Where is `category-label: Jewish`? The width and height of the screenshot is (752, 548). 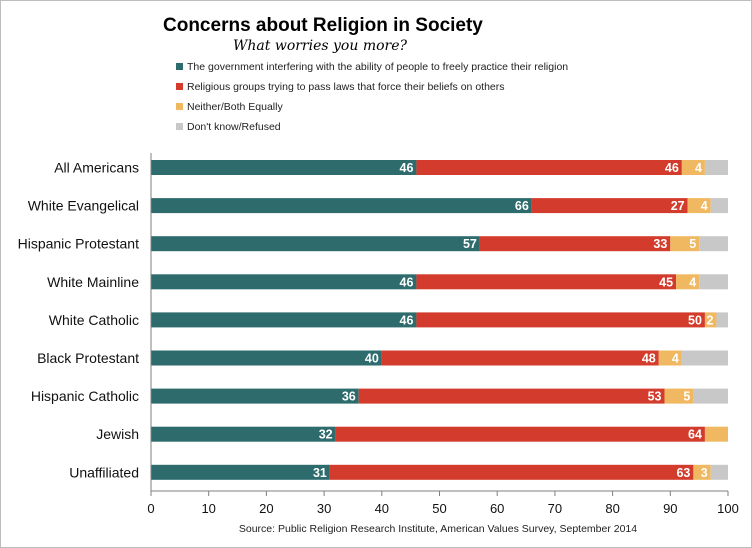 category-label: Jewish is located at coordinates (117, 434).